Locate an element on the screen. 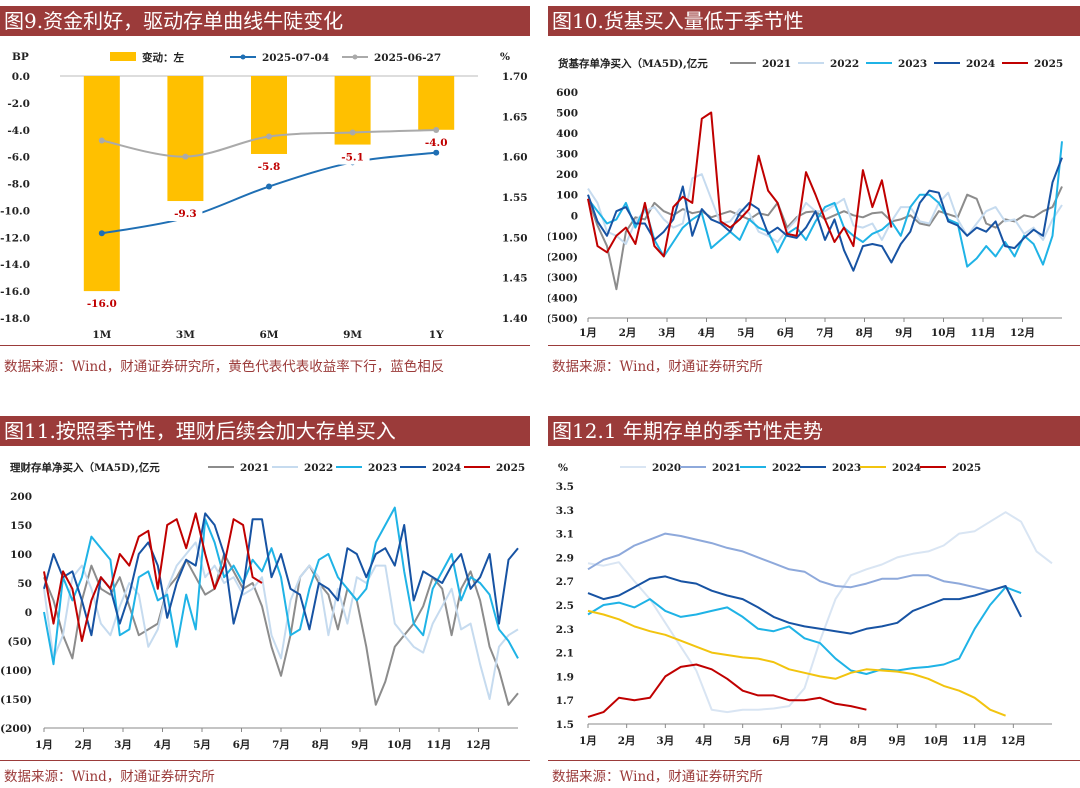 The image size is (1080, 788). data-label: -9.3 is located at coordinates (185, 214).